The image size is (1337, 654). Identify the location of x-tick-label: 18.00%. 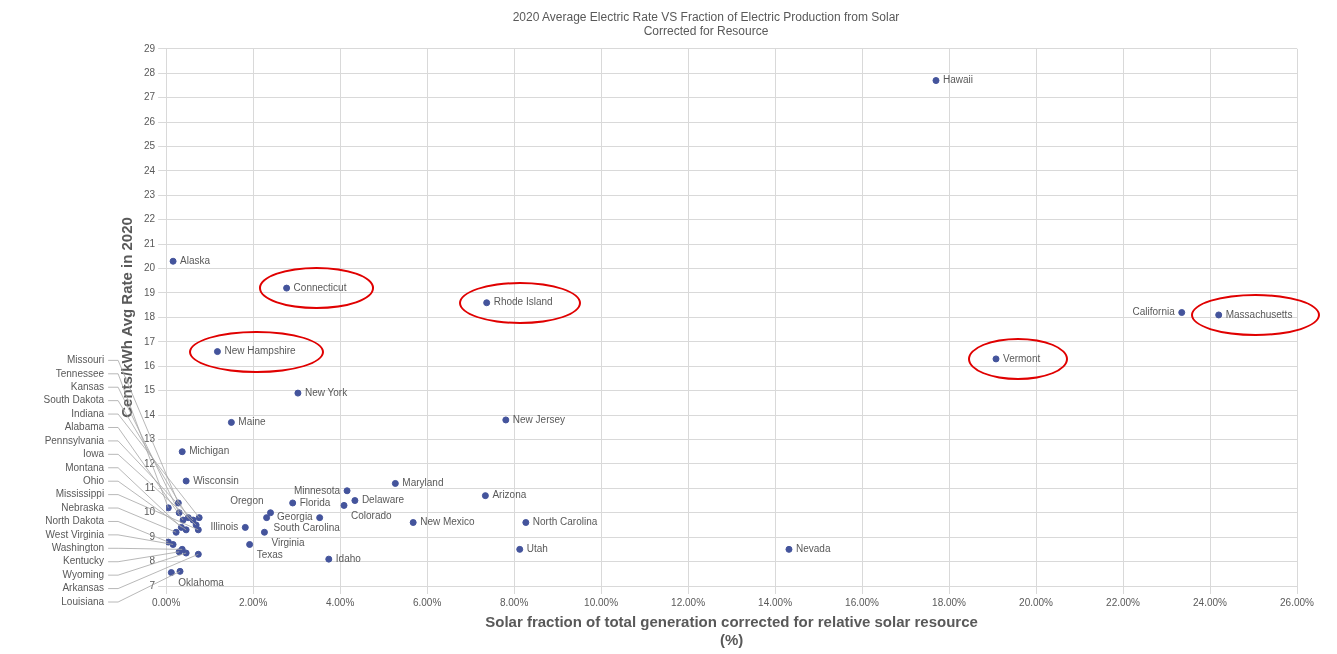
(949, 602).